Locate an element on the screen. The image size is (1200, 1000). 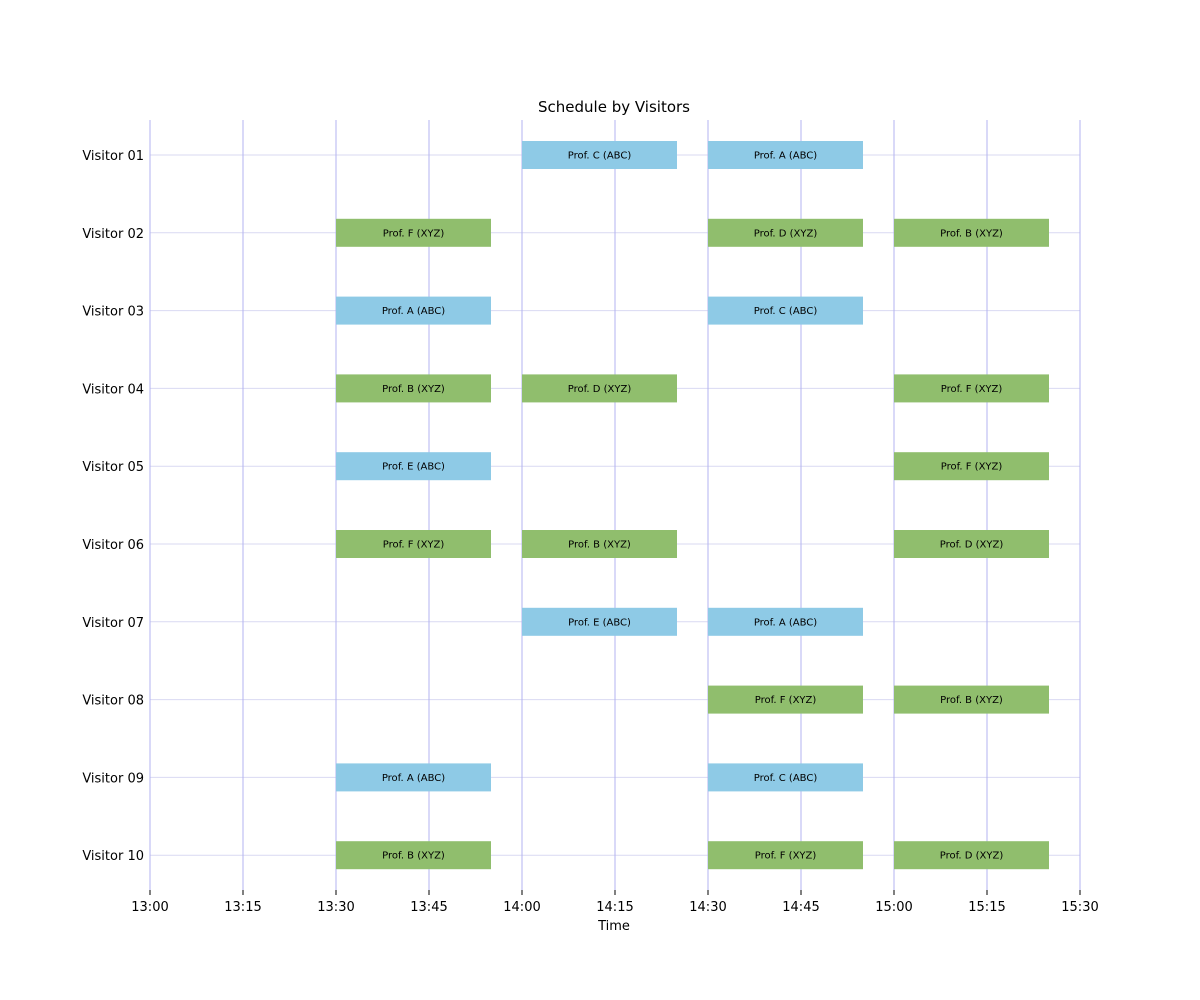
y-tick-label: Visitor 09 is located at coordinates (113, 778).